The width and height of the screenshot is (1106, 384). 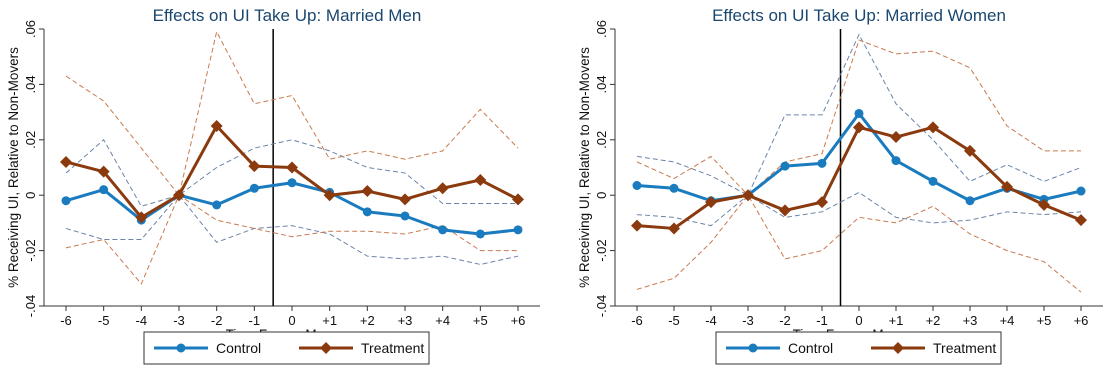 What do you see at coordinates (858, 320) in the screenshot?
I see `x-tick-label: 0` at bounding box center [858, 320].